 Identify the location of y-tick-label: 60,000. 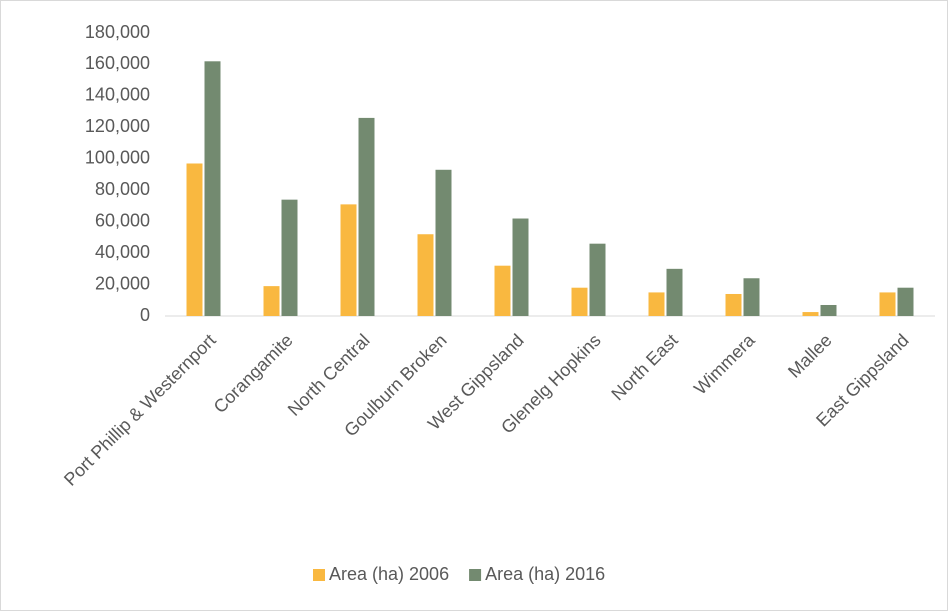
(122, 220).